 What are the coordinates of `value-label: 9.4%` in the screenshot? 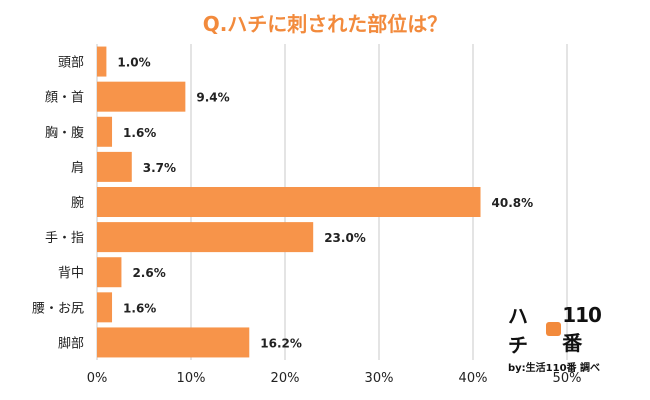 It's located at (212, 98).